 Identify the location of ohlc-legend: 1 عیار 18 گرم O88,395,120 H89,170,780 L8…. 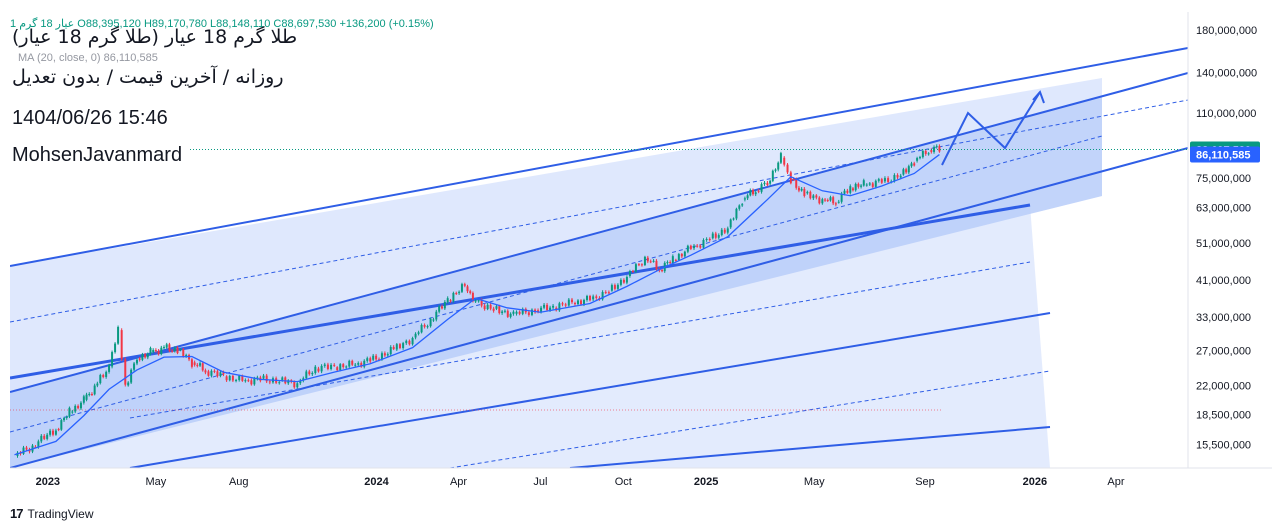
(222, 24).